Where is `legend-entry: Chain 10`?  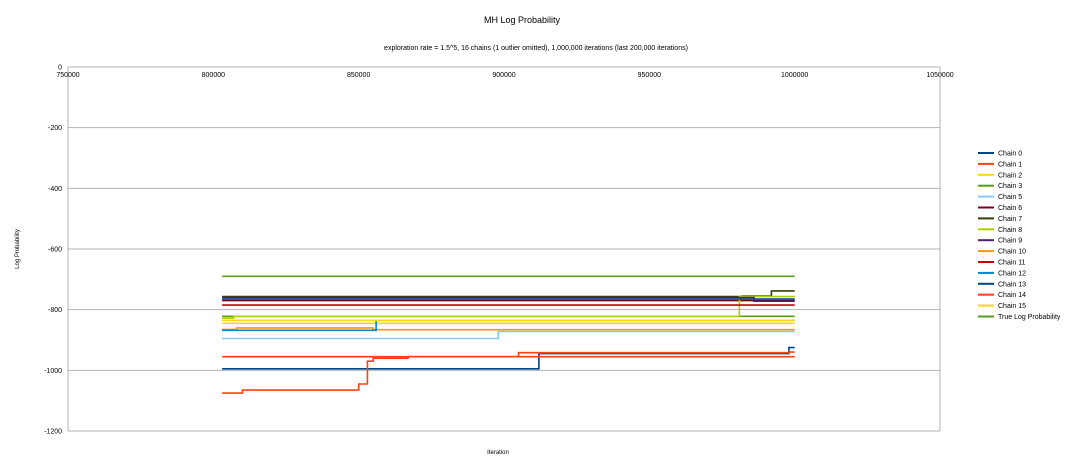
legend-entry: Chain 10 is located at coordinates (1012, 252).